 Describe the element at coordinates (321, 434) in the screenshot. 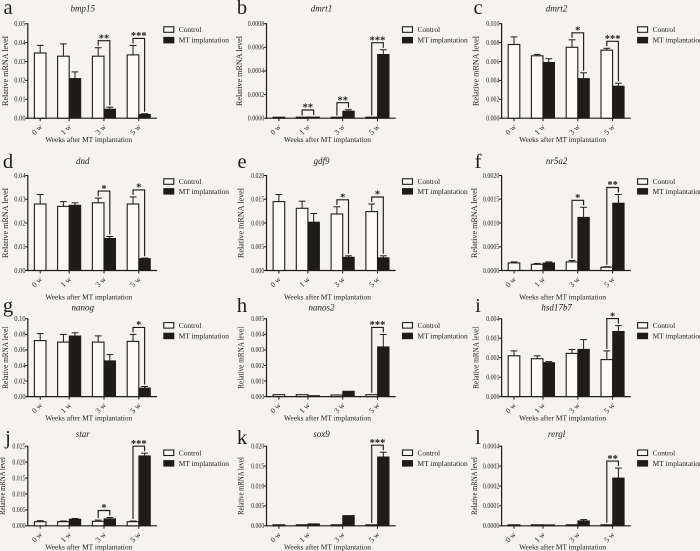

I see `svg-text: sox9` at that location.